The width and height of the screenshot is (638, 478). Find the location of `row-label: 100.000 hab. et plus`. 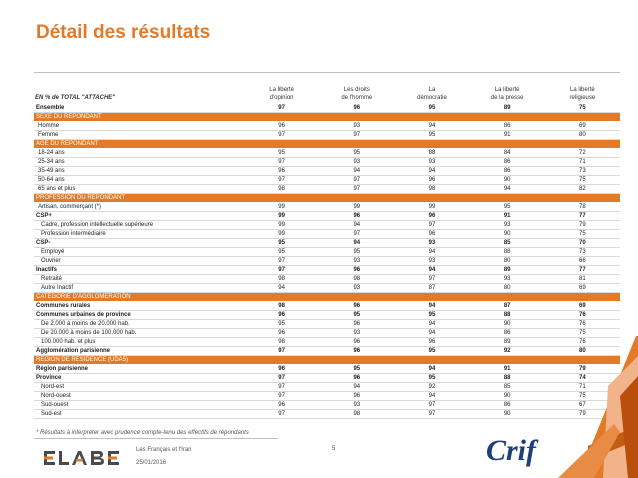

row-label: 100.000 hab. et plus is located at coordinates (139, 342).